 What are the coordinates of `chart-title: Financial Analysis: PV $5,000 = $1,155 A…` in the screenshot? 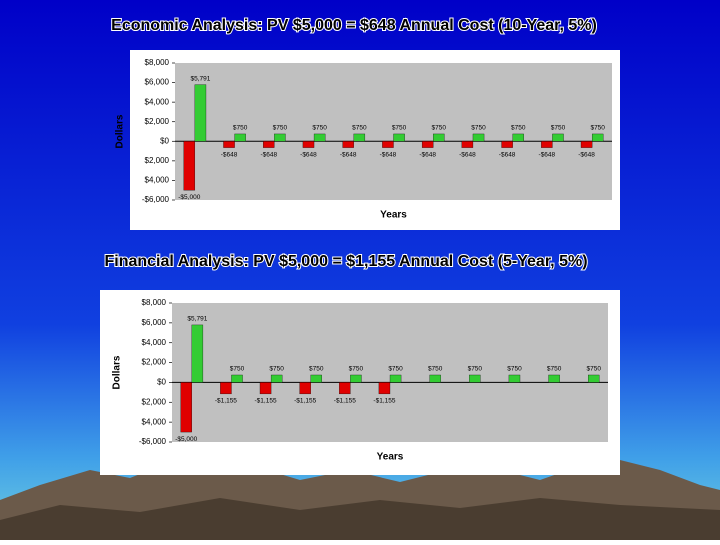 It's located at (345, 261).